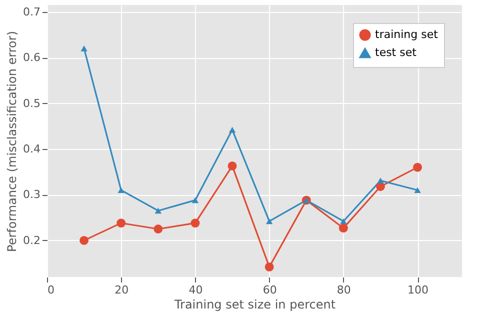 The image size is (483, 328). Describe the element at coordinates (31, 149) in the screenshot. I see `y-tick-label: 0.4` at that location.